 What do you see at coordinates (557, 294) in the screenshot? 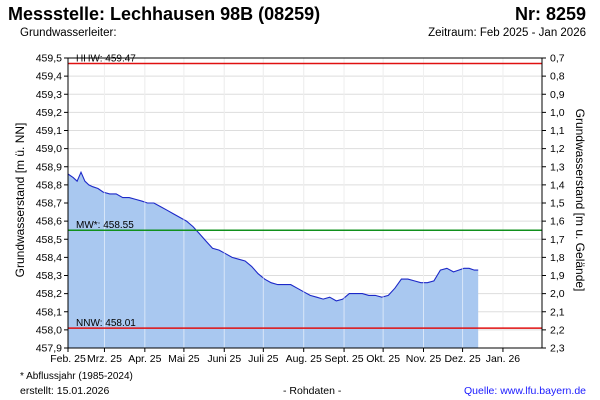
I see `y-tick-label-right: 2,0` at bounding box center [557, 294].